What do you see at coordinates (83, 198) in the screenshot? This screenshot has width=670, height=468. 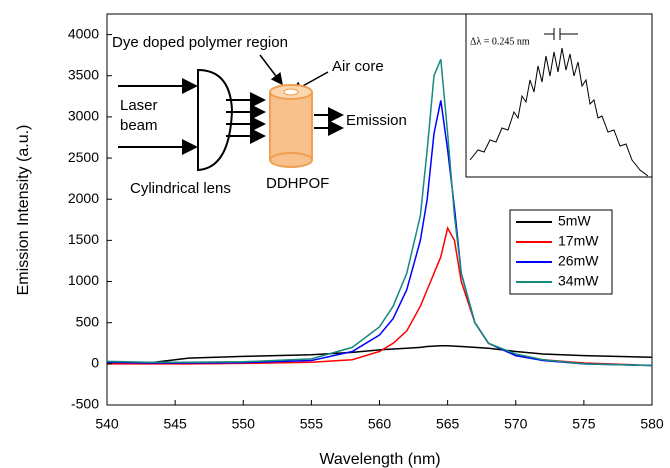 I see `y-tick-label: 2000` at bounding box center [83, 198].